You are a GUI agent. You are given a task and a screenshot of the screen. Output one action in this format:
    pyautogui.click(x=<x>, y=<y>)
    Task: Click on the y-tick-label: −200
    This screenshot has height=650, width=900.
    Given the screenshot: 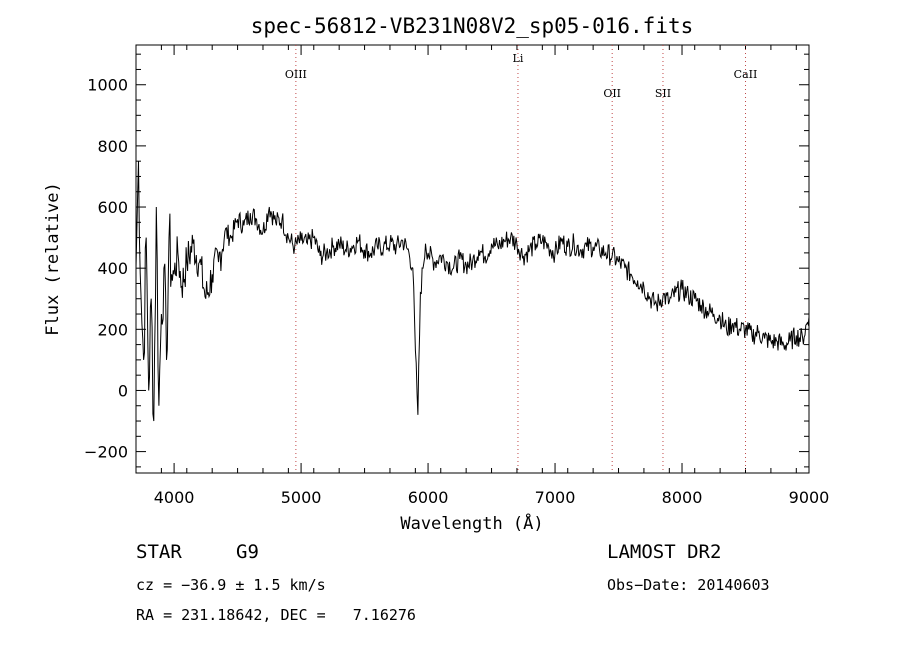 What is the action you would take?
    pyautogui.click(x=106, y=452)
    